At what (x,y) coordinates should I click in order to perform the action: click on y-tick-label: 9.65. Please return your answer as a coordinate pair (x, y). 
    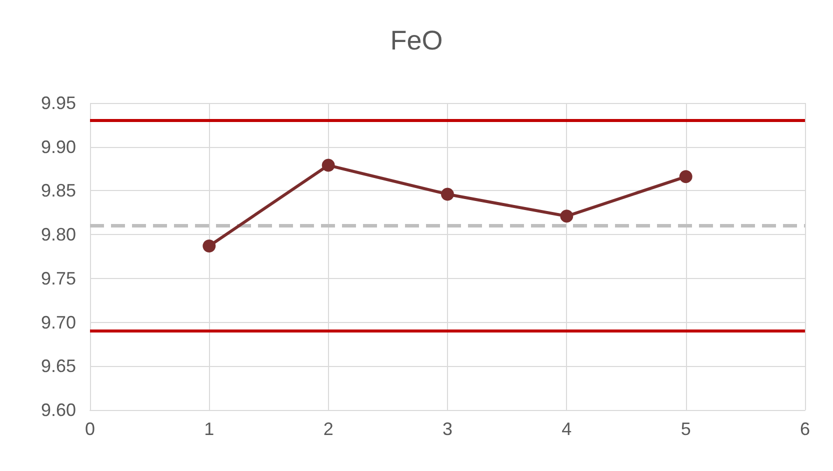
    Looking at the image, I should click on (58, 366).